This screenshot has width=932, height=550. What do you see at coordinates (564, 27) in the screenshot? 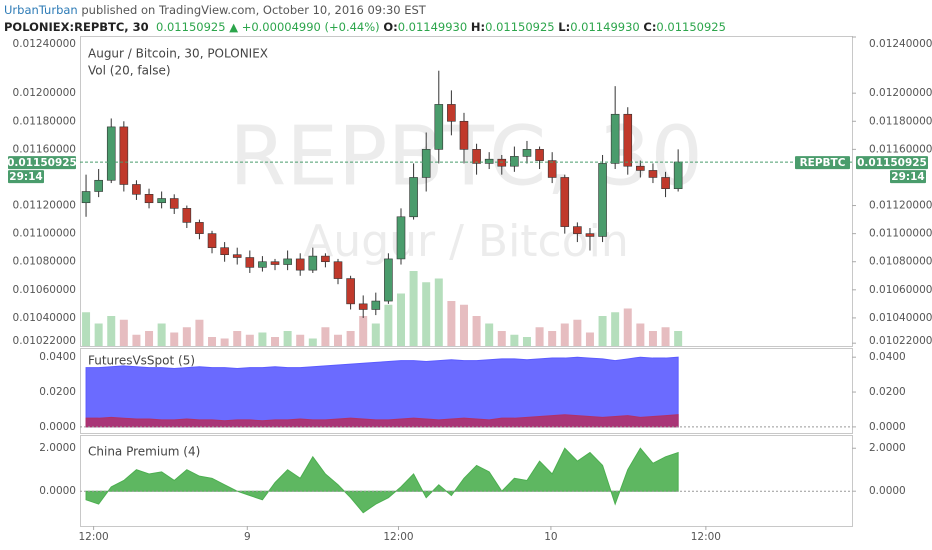
I see `ohlc-label: L:` at bounding box center [564, 27].